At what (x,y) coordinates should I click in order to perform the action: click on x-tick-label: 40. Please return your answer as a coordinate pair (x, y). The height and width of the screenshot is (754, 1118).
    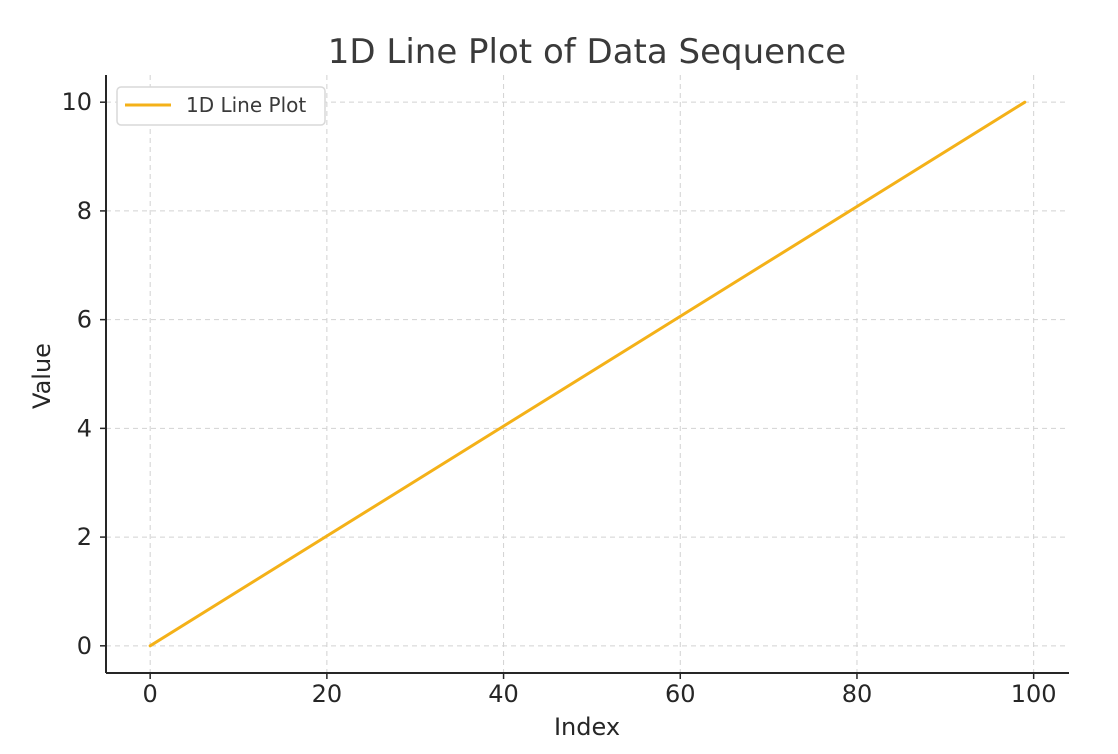
    Looking at the image, I should click on (503, 694).